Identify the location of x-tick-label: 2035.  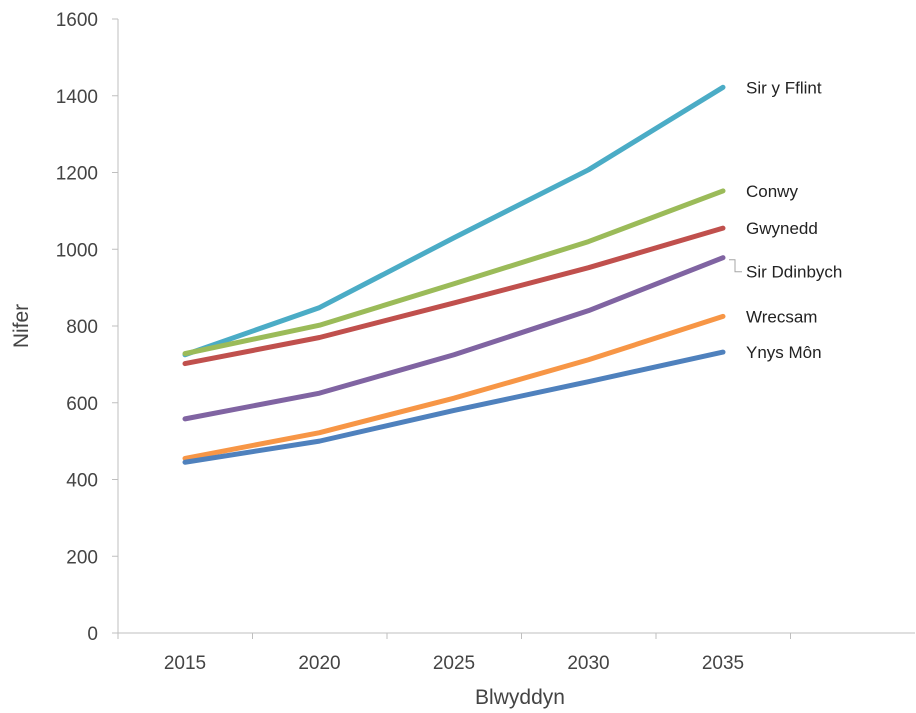
(723, 663).